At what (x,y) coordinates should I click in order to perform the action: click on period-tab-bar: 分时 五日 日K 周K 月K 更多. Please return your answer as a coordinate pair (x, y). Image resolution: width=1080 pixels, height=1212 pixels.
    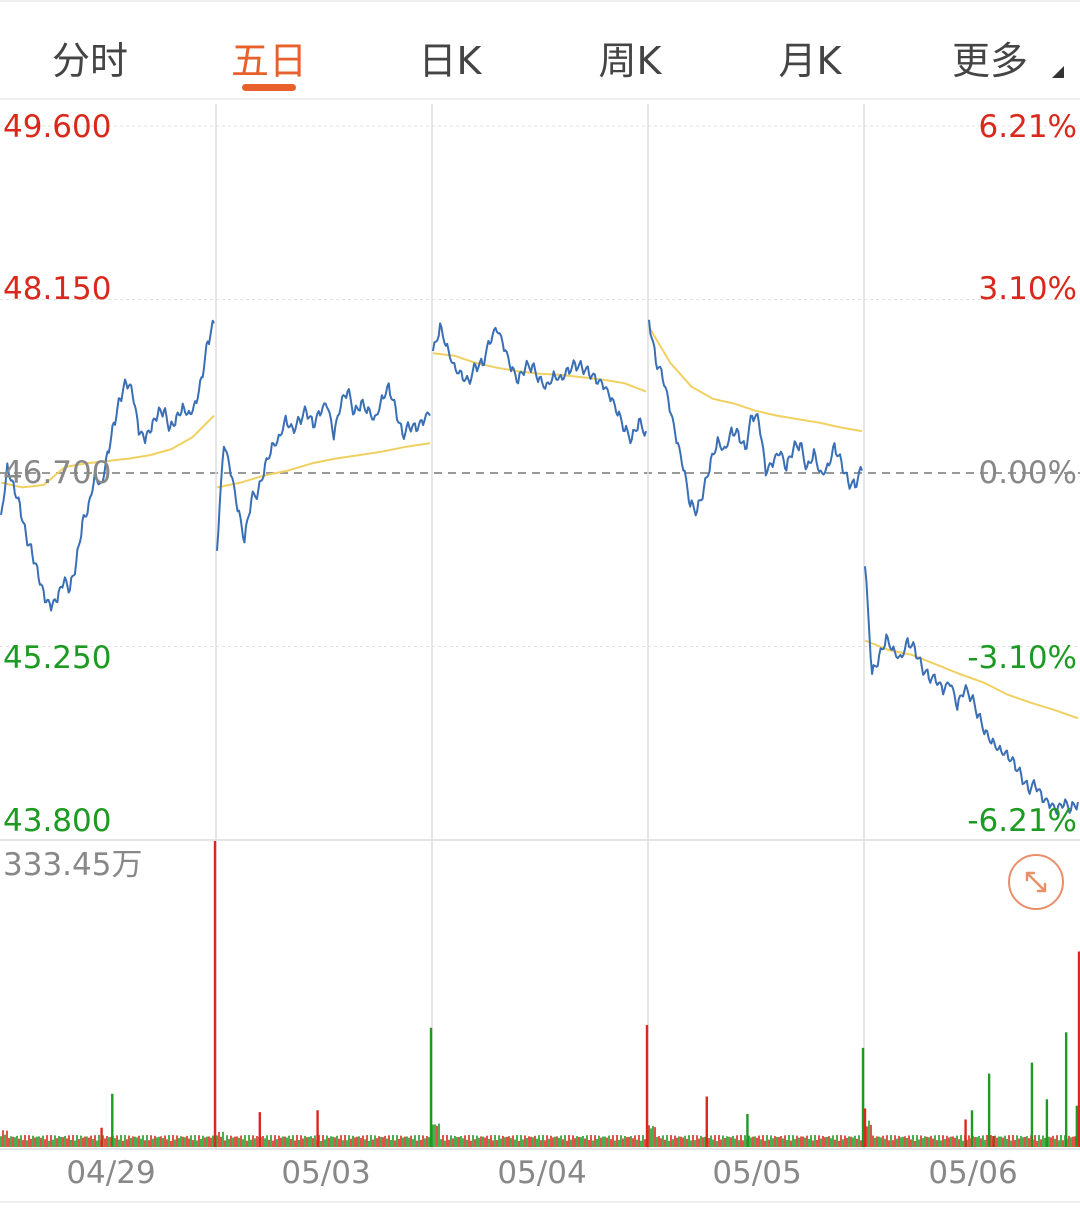
    Looking at the image, I should click on (540, 50).